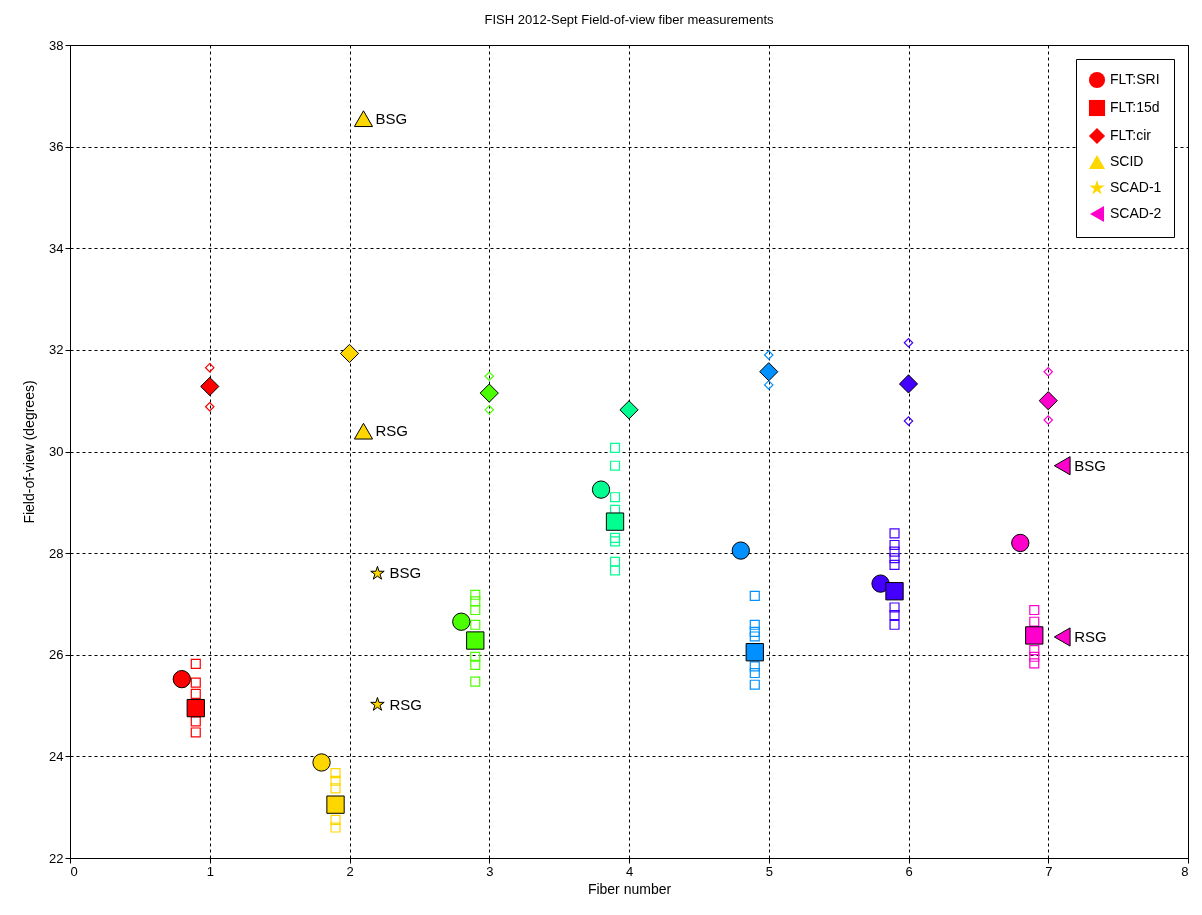  What do you see at coordinates (74, 871) in the screenshot?
I see `x-tick-label: 0` at bounding box center [74, 871].